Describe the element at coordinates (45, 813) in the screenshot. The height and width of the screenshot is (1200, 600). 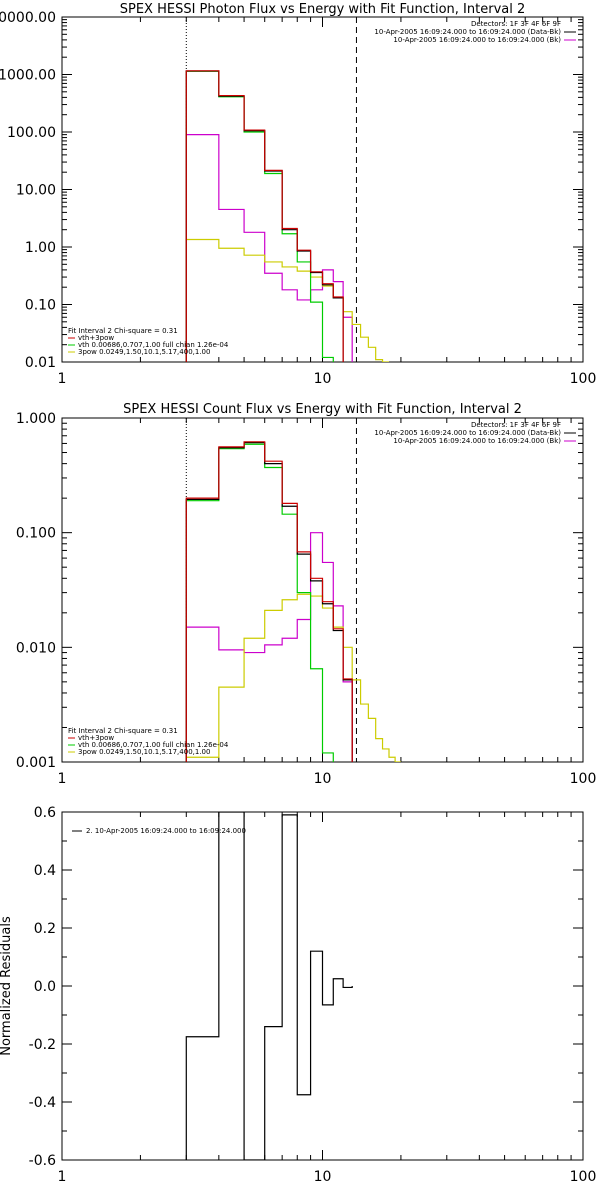
I see `y-tick-label: 0.6` at that location.